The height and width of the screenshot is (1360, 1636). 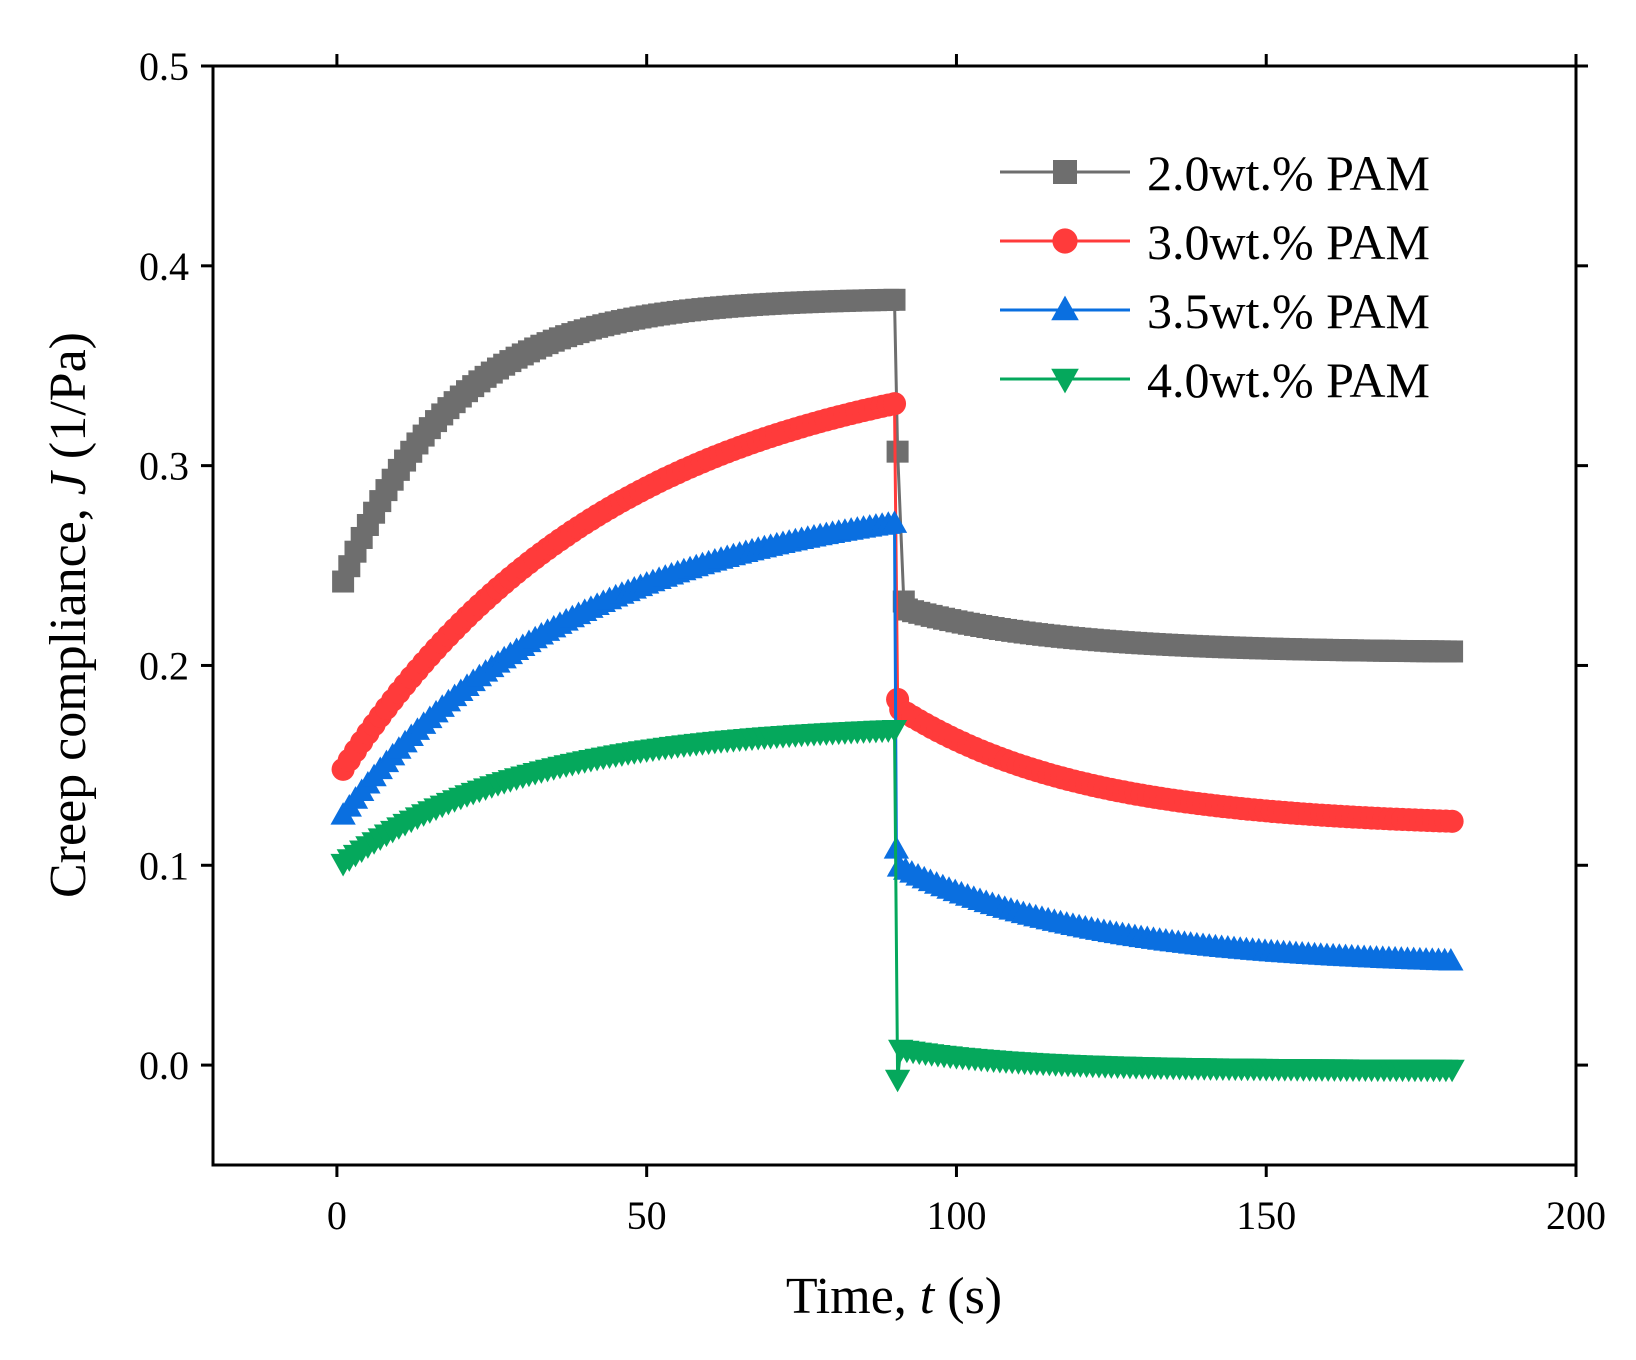 I want to click on x-axis-title: Time, t (s), so click(x=894, y=1296).